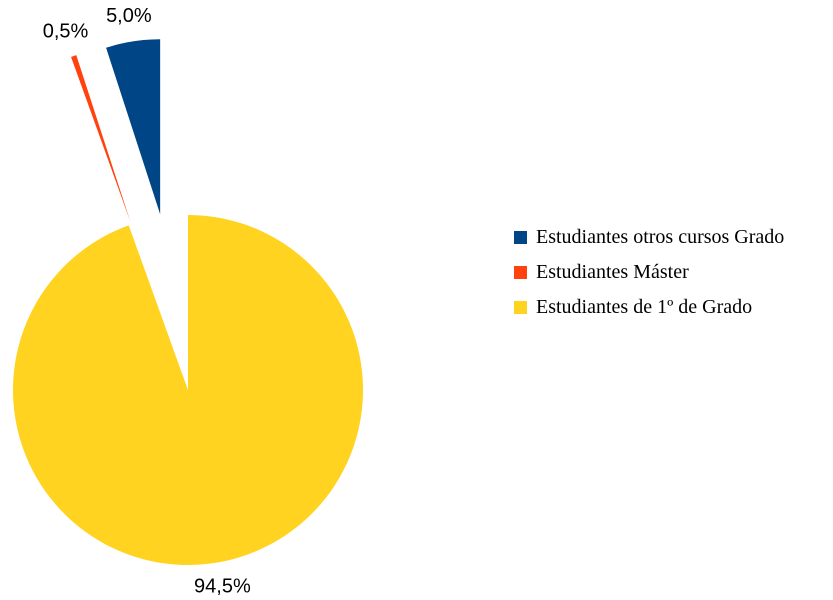 This screenshot has width=833, height=600. Describe the element at coordinates (644, 307) in the screenshot. I see `legend-label: Estudiantes de 1º de Grado` at that location.